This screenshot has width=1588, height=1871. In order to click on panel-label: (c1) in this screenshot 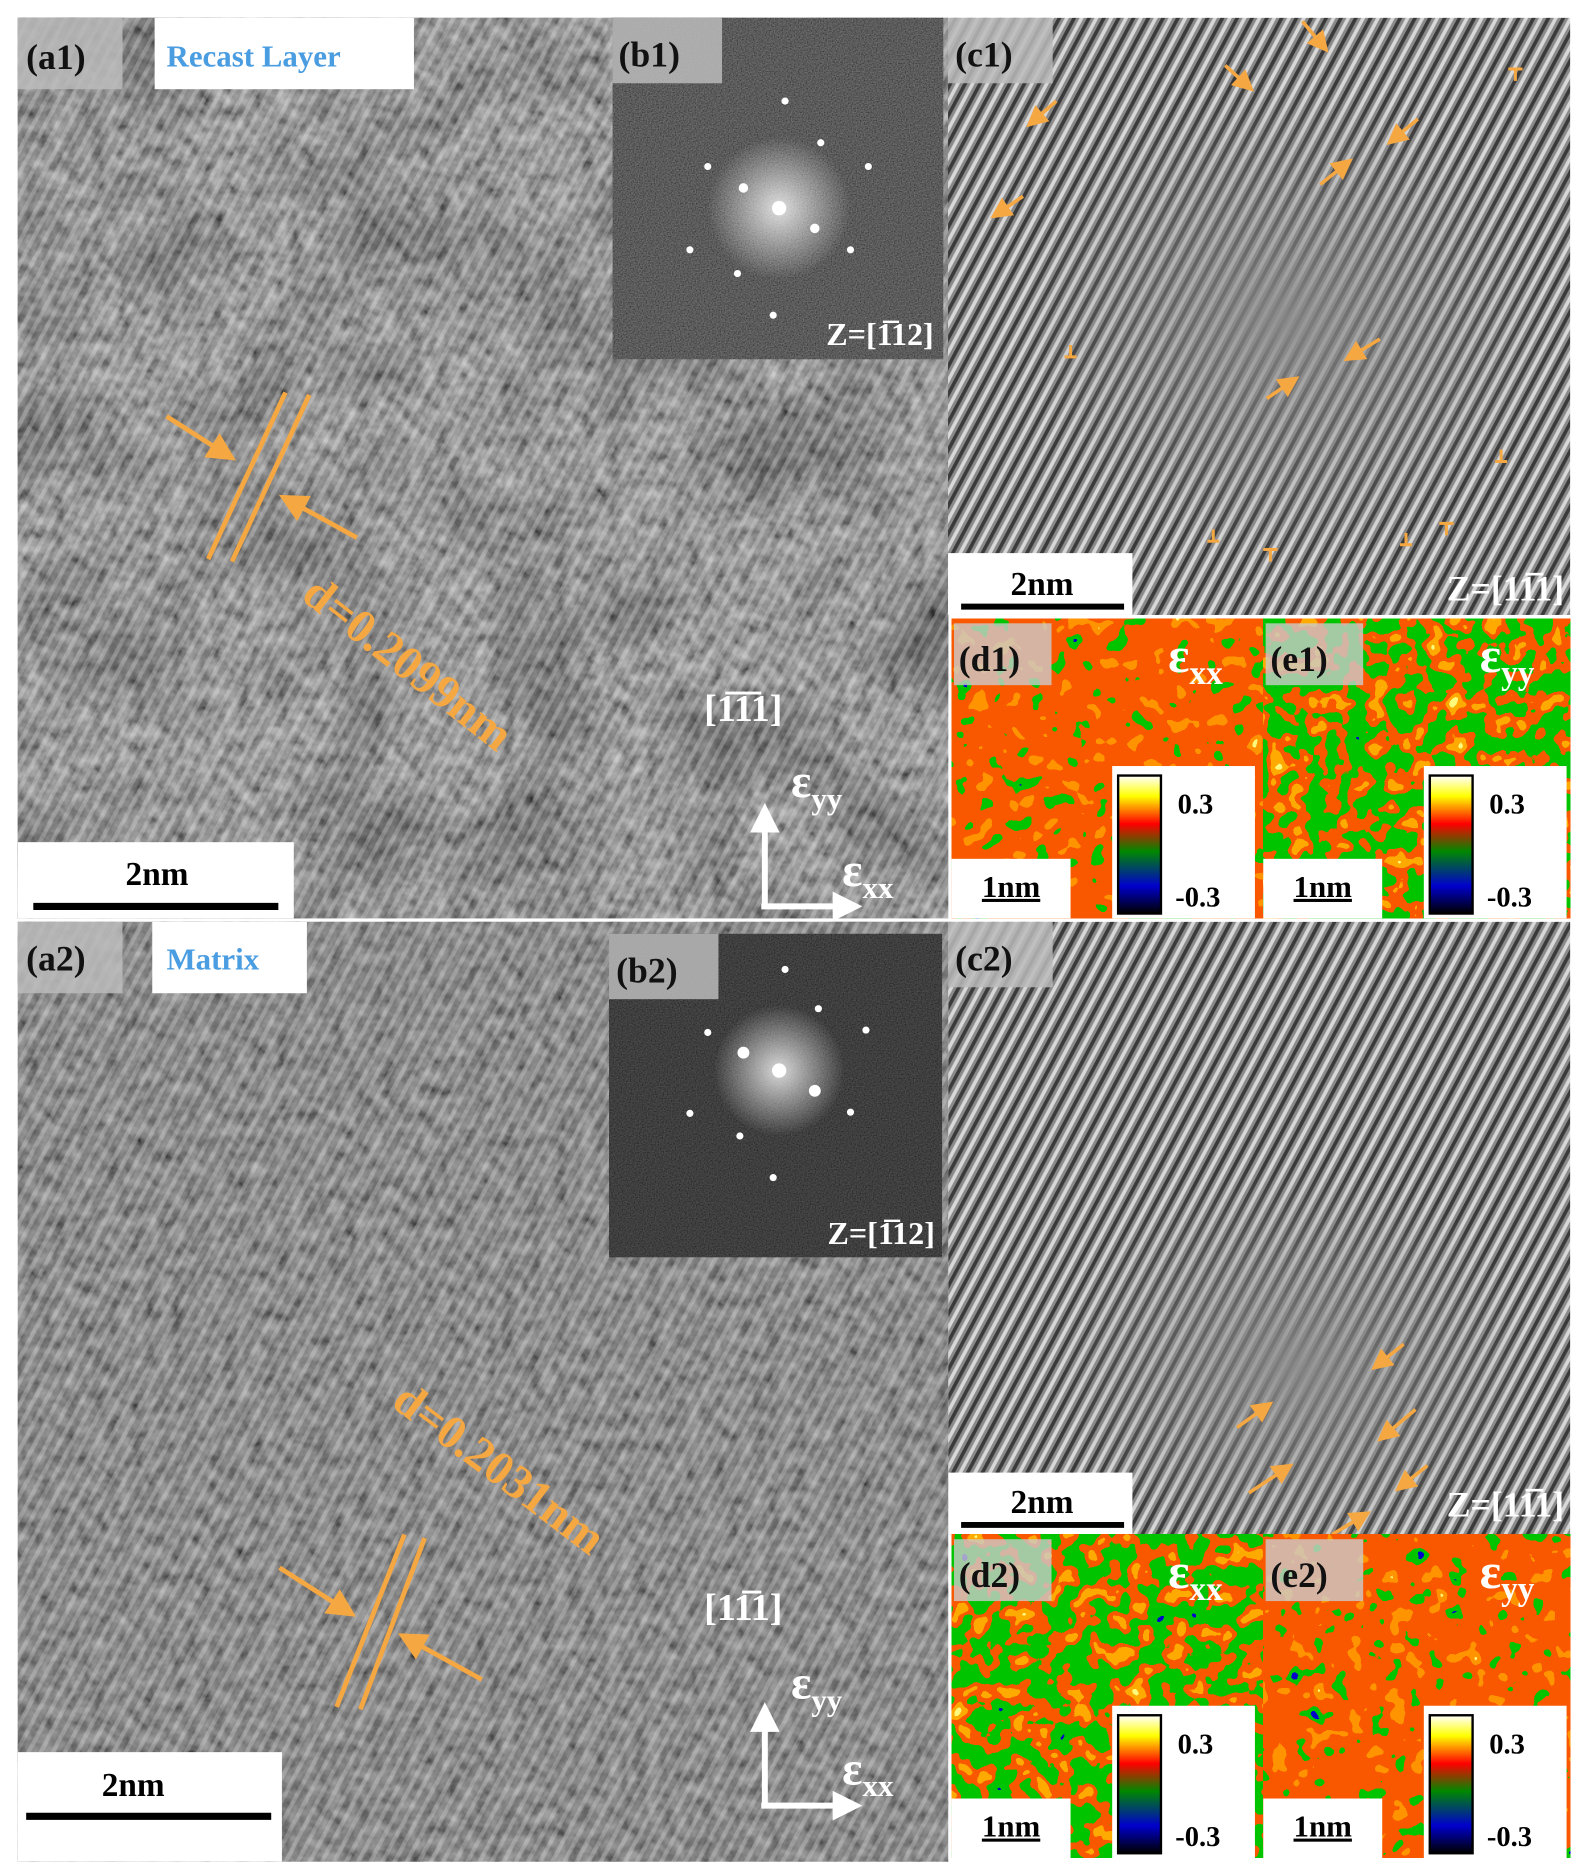, I will do `click(983, 55)`.